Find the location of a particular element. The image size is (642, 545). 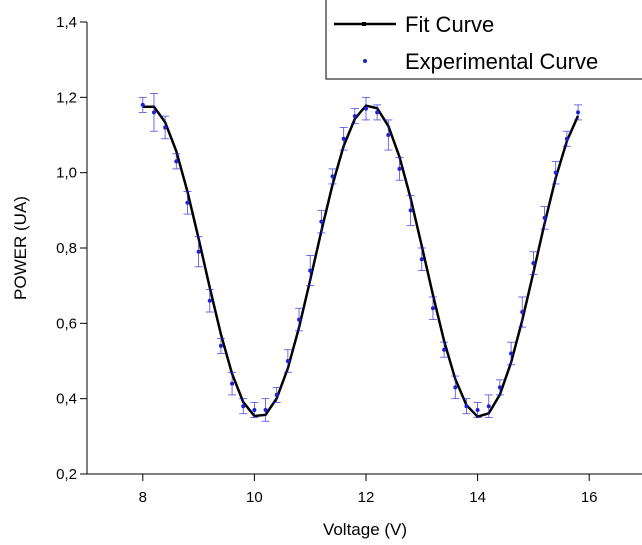

x-tick-label: 12 is located at coordinates (366, 497).